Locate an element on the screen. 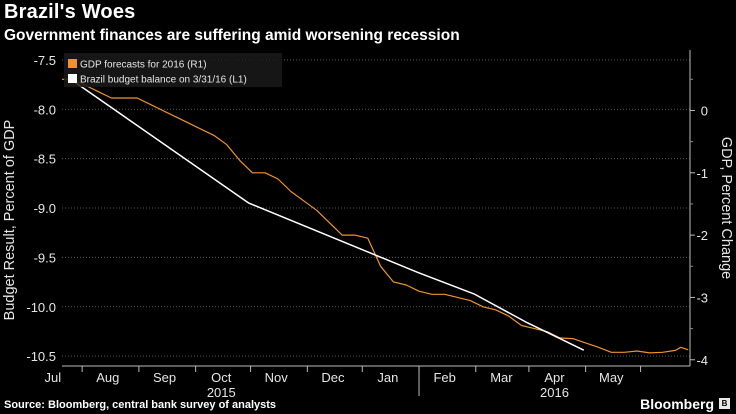 This screenshot has width=736, height=414. legend-label: GDP forecasts for 2016 (R1) is located at coordinates (143, 65).